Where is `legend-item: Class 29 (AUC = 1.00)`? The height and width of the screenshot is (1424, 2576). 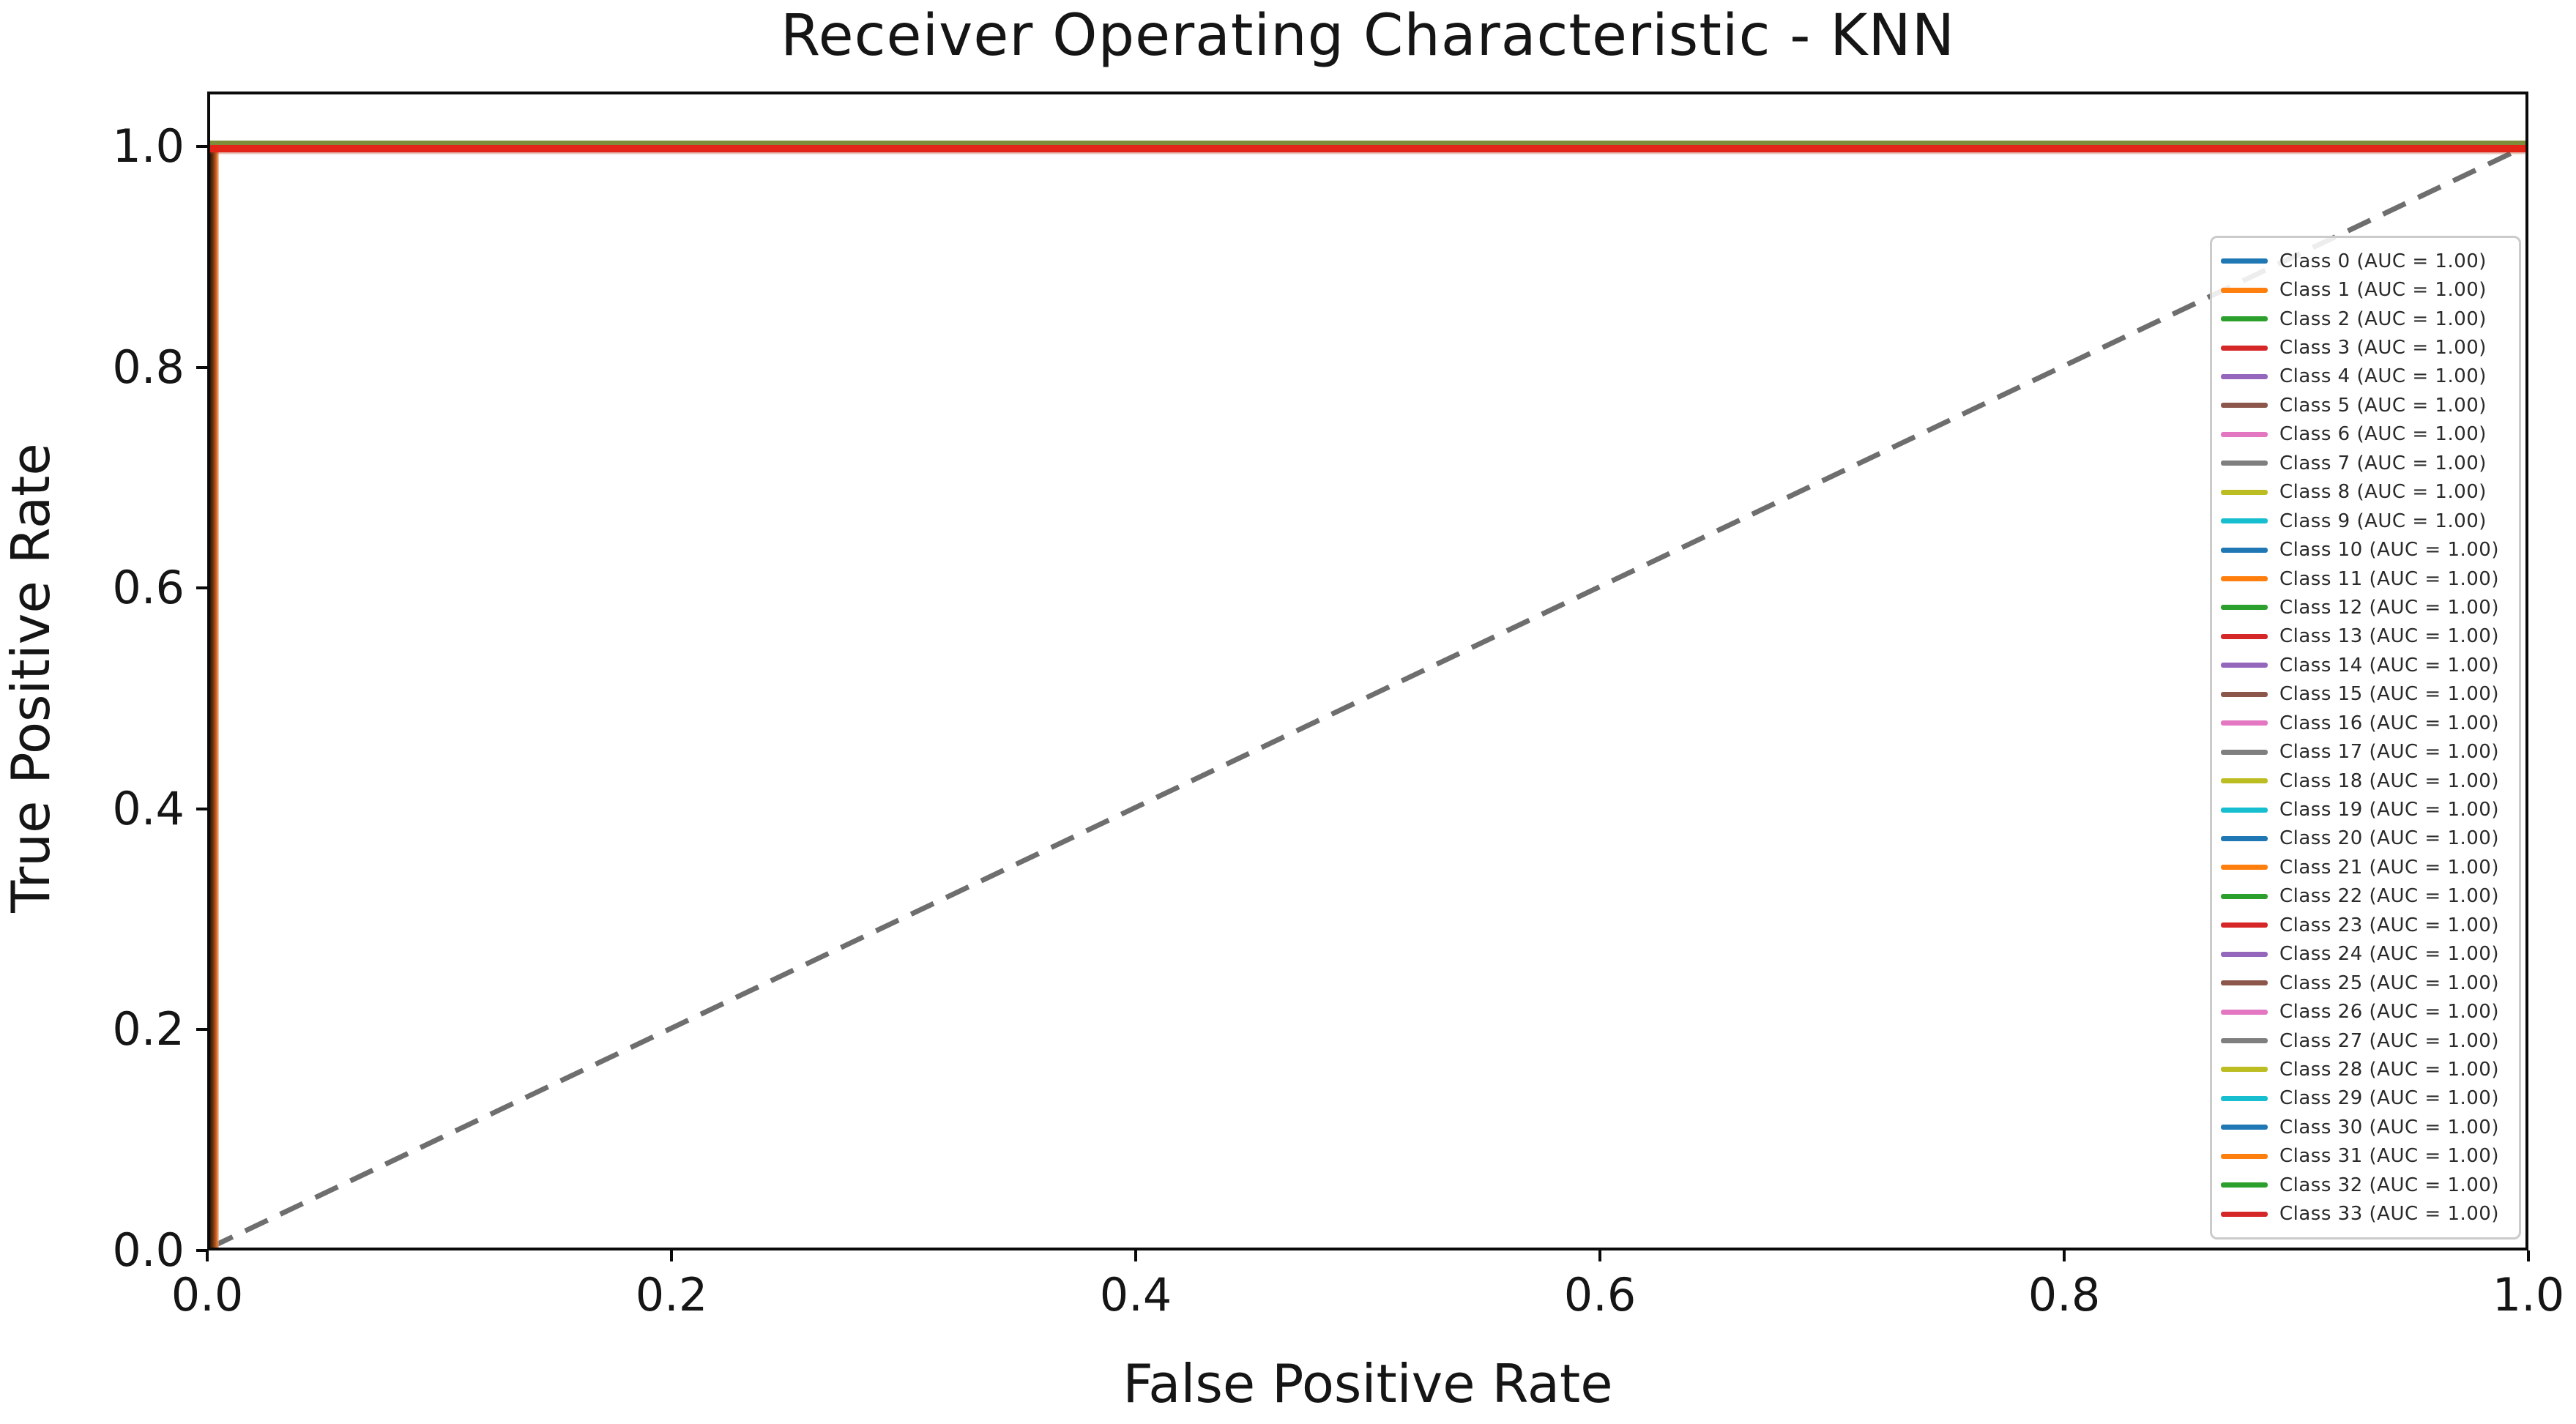 legend-item: Class 29 (AUC = 1.00) is located at coordinates (2367, 1098).